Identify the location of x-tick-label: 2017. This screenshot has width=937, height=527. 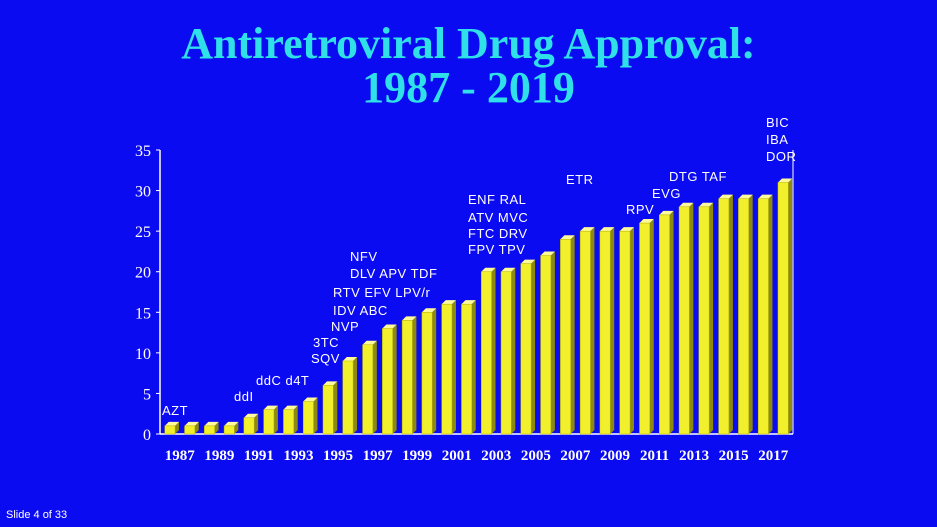
(773, 456).